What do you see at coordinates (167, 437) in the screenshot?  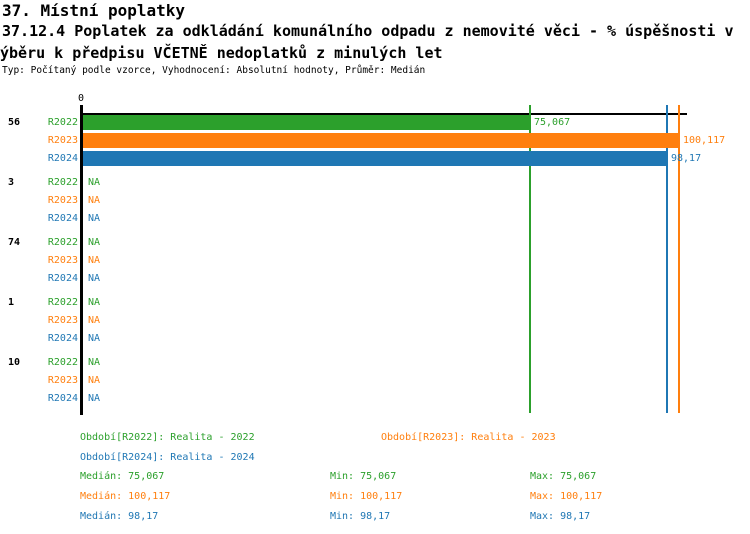 I see `legend-period-label-r2022: Období[R2022]: Realita - 2022` at bounding box center [167, 437].